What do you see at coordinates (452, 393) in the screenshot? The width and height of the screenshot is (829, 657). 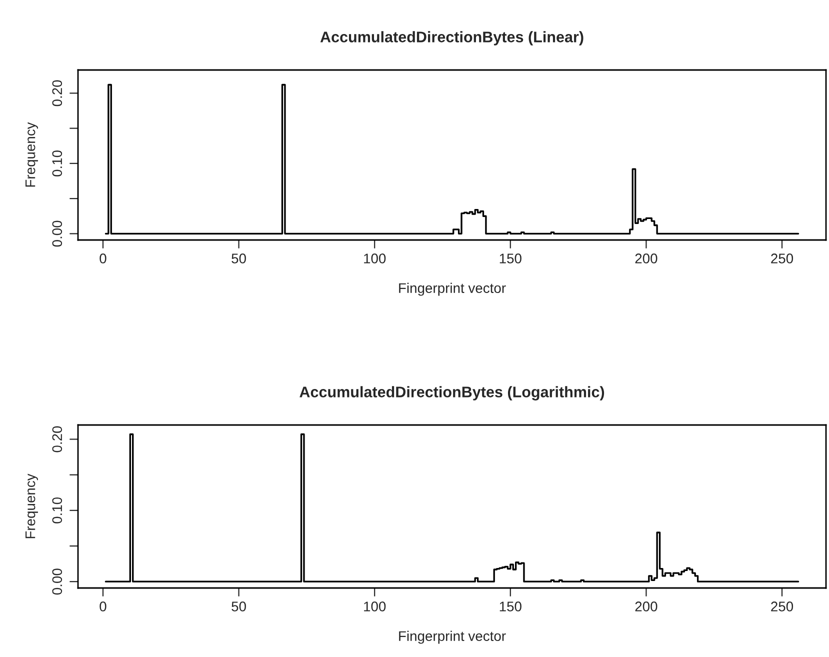 I see `chart-title: AccumulatedDirectionBytes (Logarithmic)` at bounding box center [452, 393].